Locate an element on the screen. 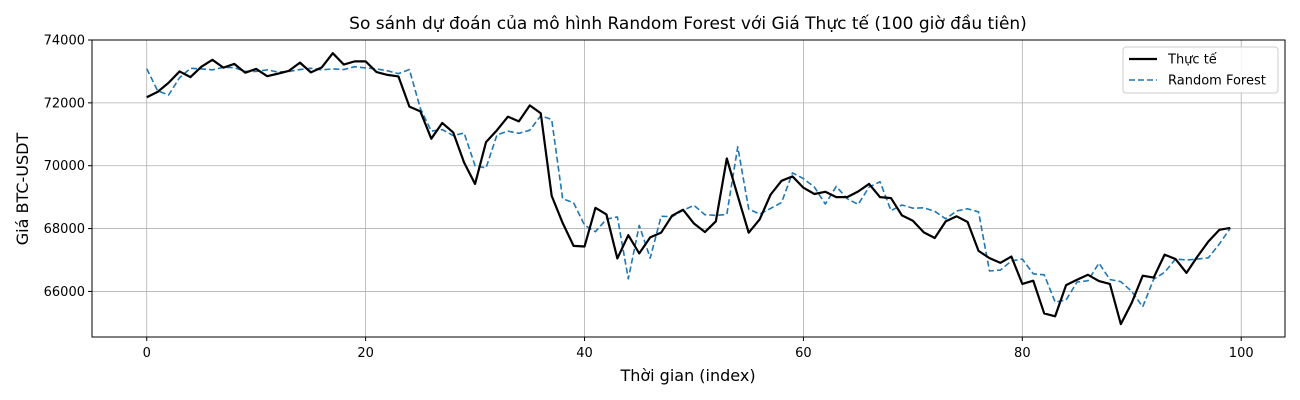  x-axis-label: Thời gian (index) is located at coordinates (687, 375).